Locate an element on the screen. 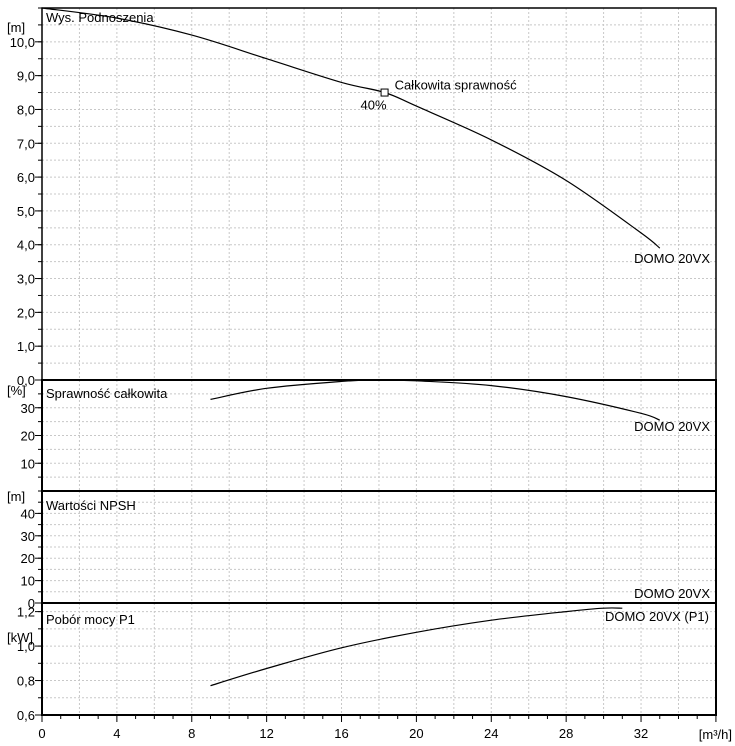 This screenshot has height=746, width=735. x-axis-unit-label: [m³/h] is located at coordinates (715, 734).